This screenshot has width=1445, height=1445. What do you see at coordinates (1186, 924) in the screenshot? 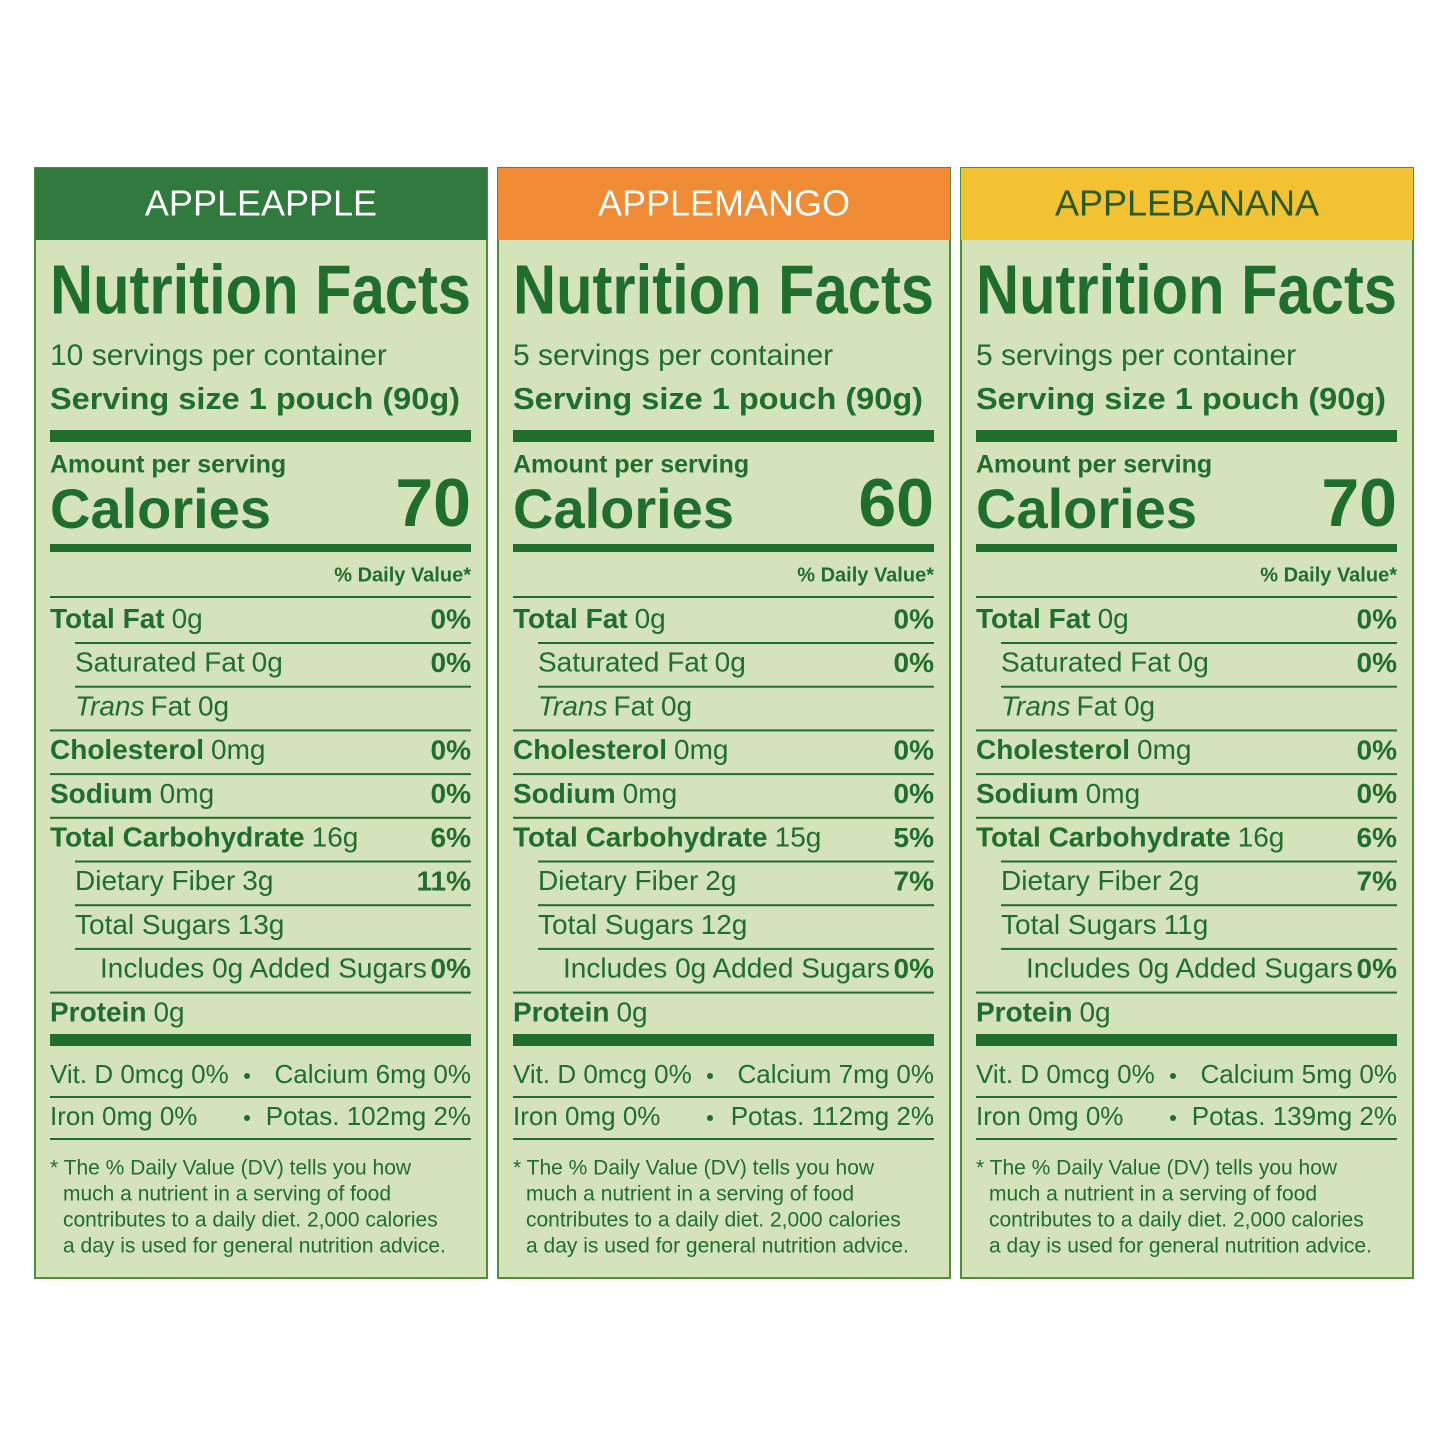
I see `nutrient-amount: 11g` at bounding box center [1186, 924].